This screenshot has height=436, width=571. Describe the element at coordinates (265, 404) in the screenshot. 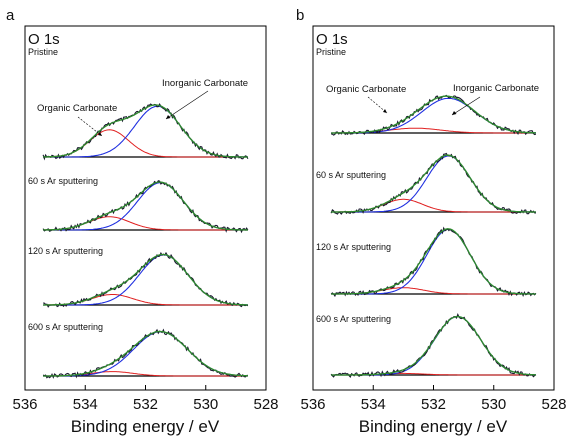

I see `x-tick-label-a-4: 528` at that location.